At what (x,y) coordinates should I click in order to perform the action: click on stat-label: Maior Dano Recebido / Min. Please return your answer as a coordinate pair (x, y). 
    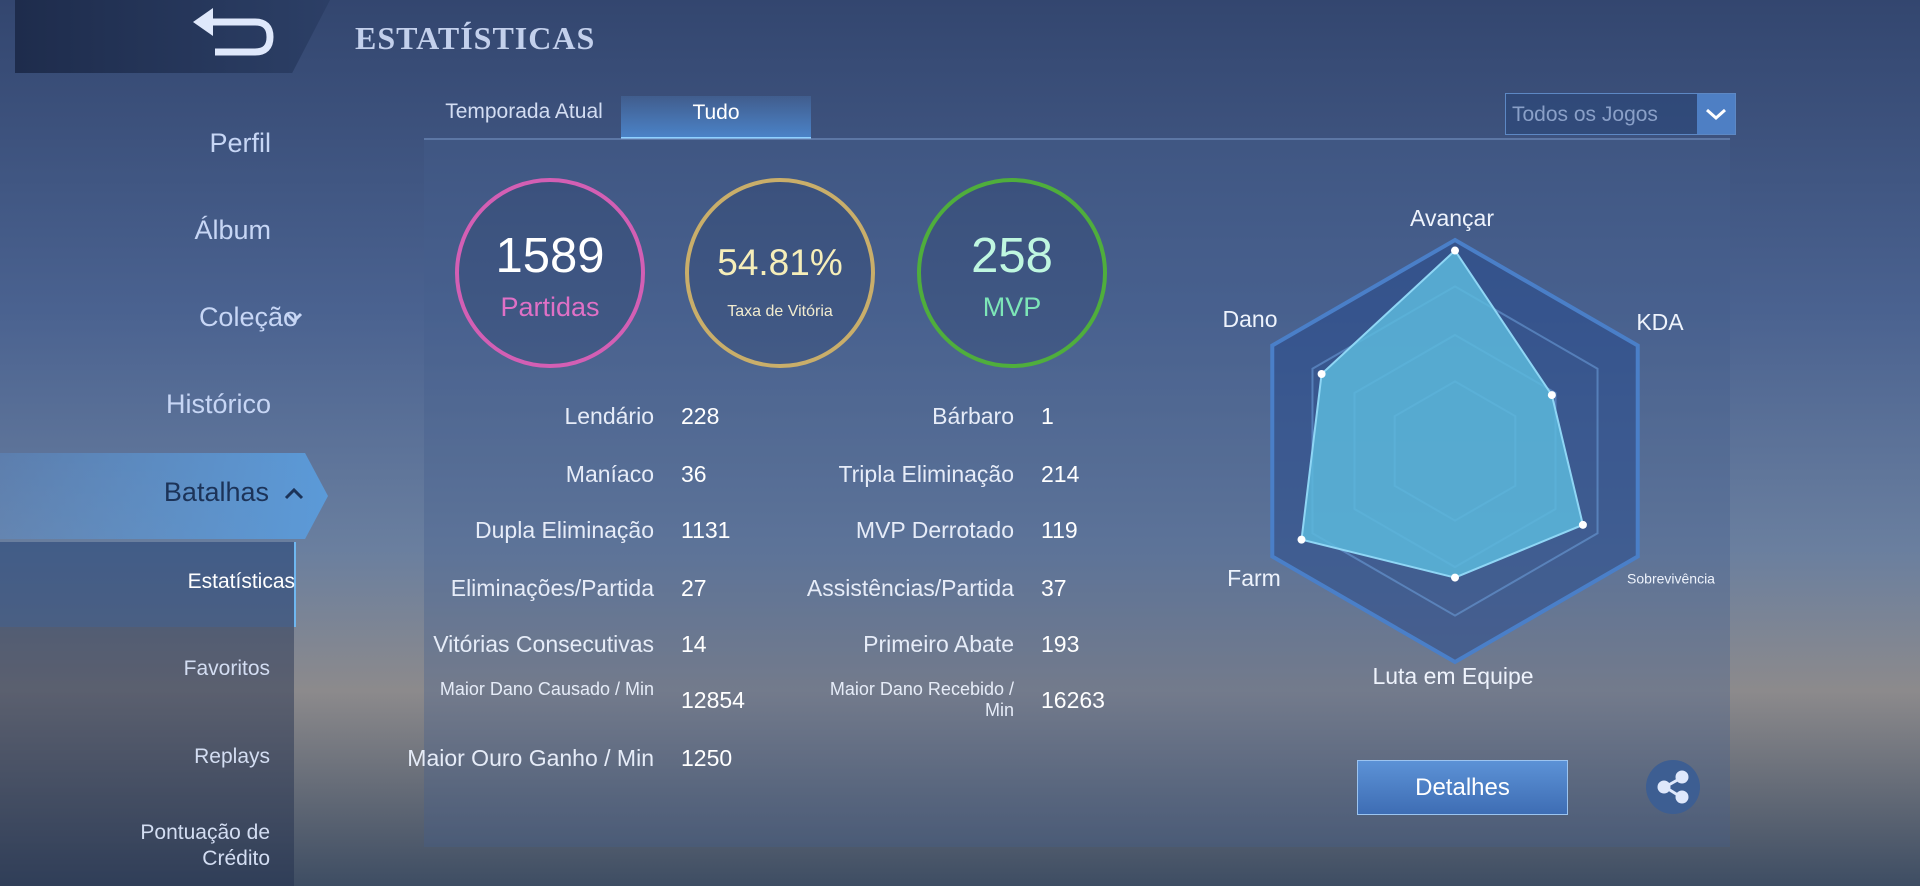
    Looking at the image, I should click on (921, 699).